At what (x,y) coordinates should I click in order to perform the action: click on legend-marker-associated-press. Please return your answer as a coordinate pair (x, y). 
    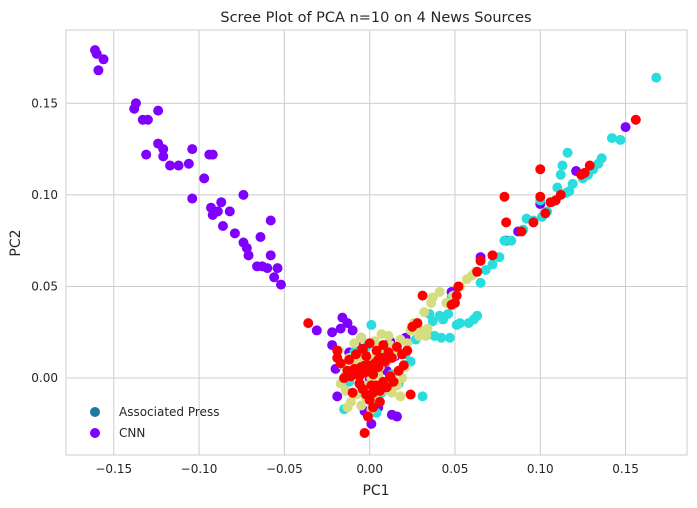
    Looking at the image, I should click on (95, 412).